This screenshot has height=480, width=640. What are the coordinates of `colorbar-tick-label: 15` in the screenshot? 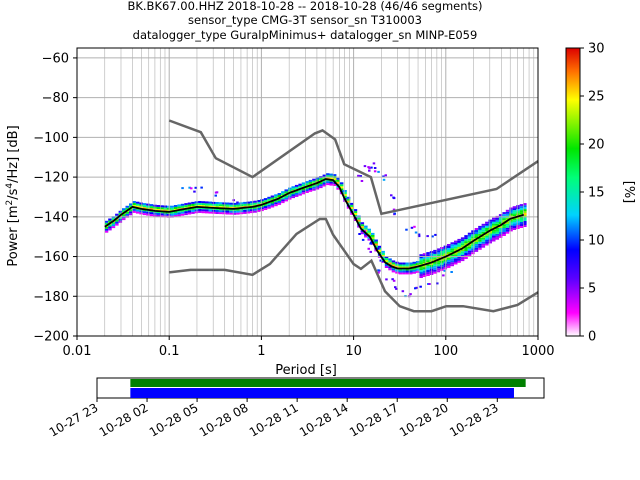 It's located at (596, 193).